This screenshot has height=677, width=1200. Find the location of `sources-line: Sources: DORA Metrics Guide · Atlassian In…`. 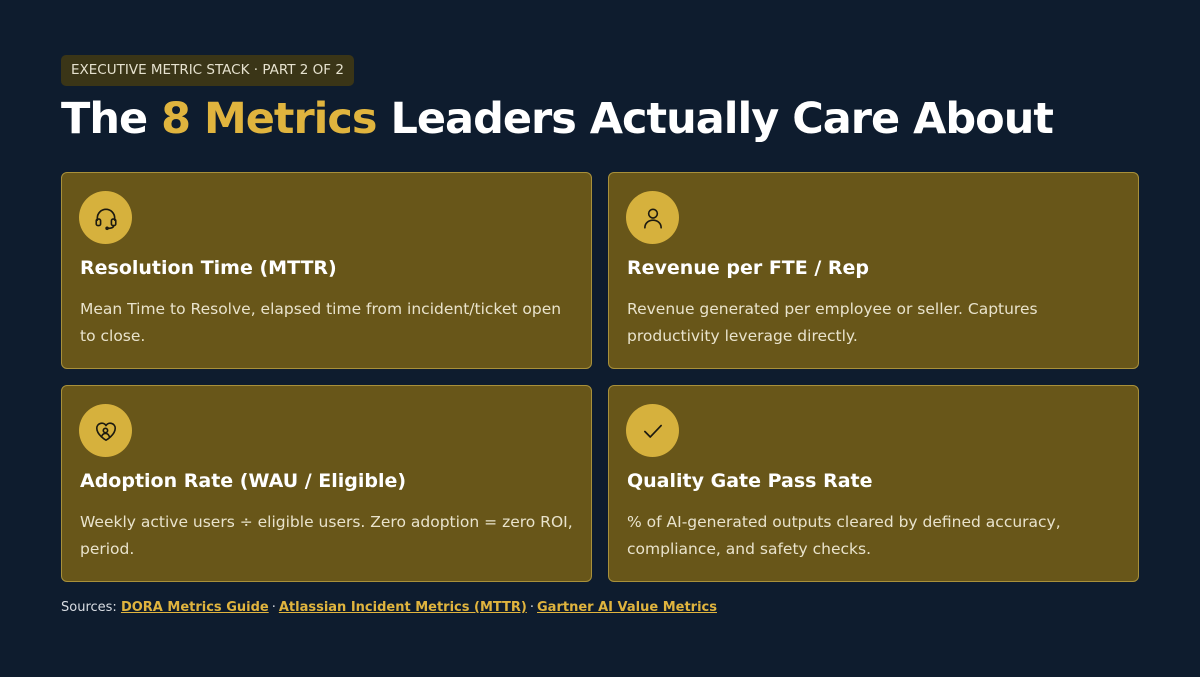

sources-line: Sources: DORA Metrics Guide · Atlassian In… is located at coordinates (389, 607).